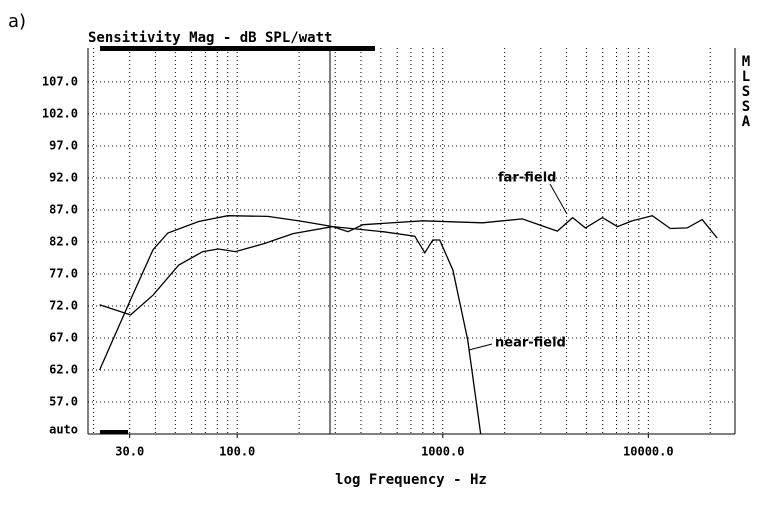  Describe the element at coordinates (63, 209) in the screenshot. I see `y-tick-label: 87.0` at that location.